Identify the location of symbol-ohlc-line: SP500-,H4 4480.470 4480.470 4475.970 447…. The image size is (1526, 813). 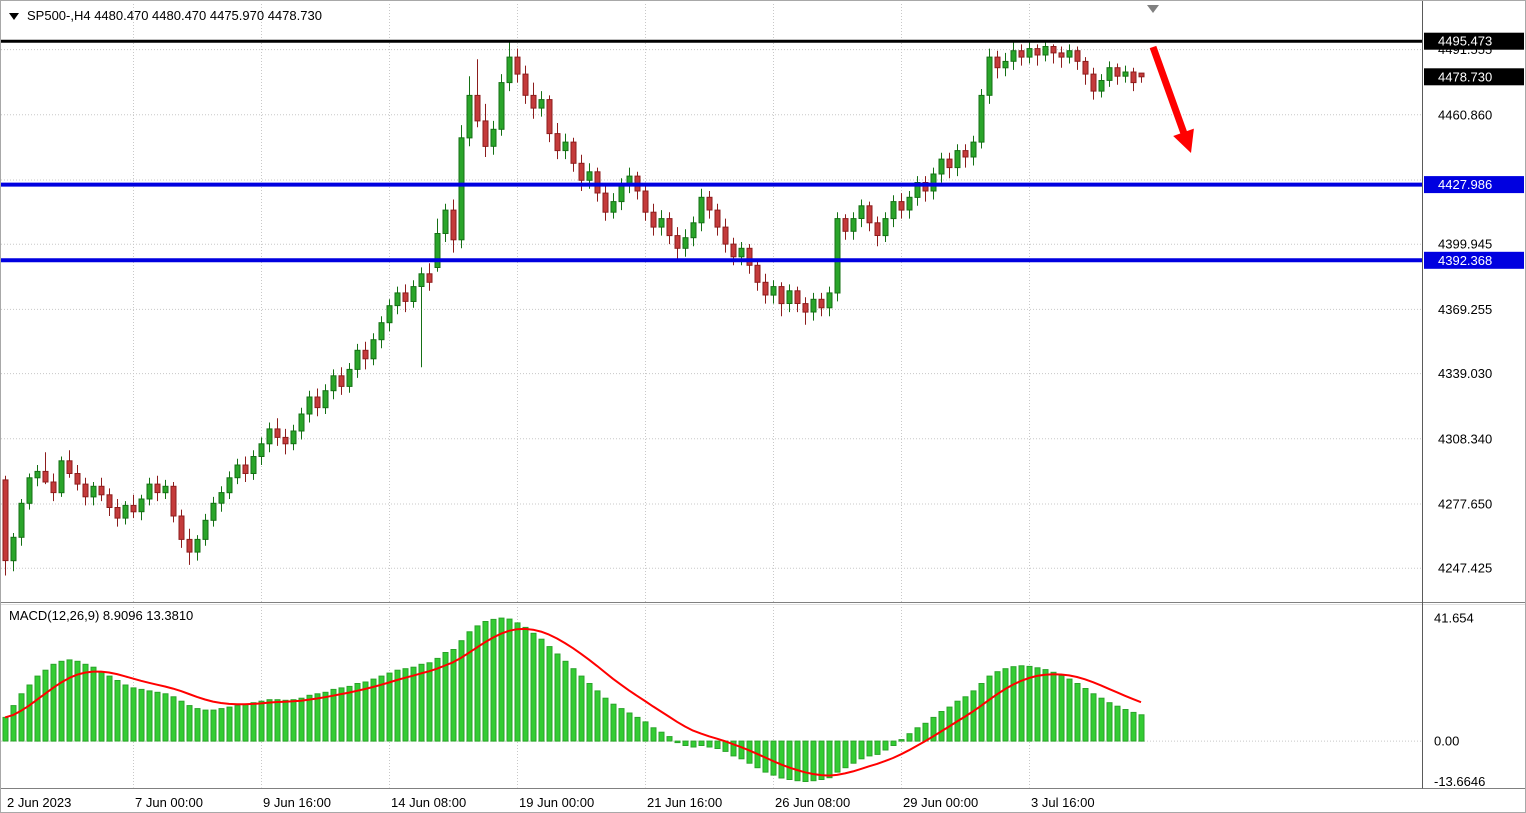
(174, 15).